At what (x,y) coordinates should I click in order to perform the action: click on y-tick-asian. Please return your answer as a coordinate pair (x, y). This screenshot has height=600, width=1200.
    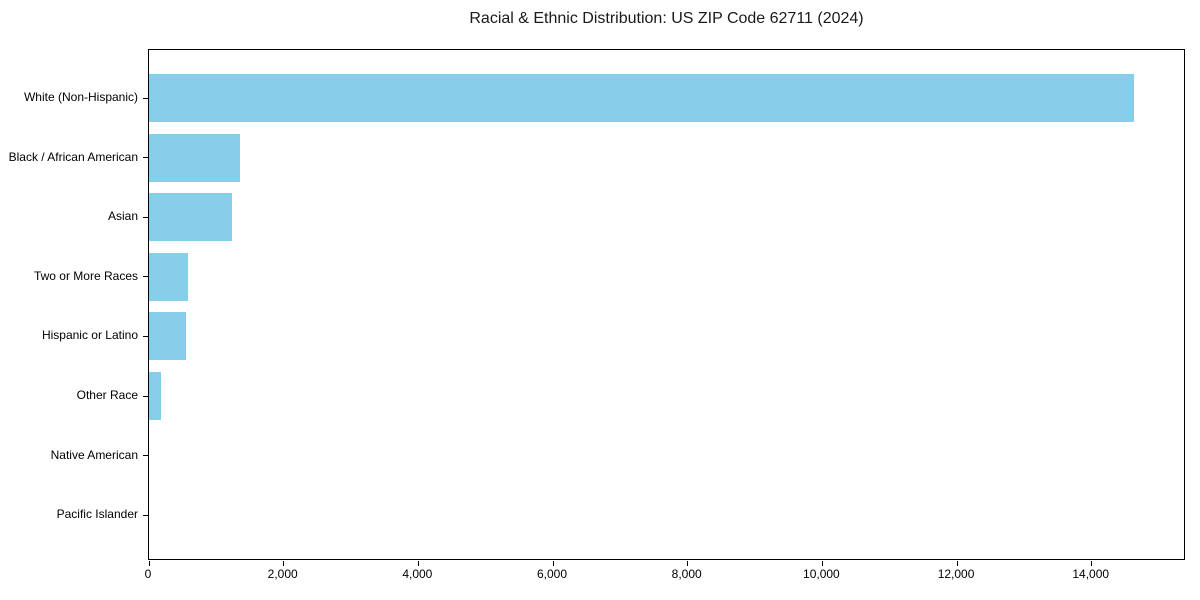
    Looking at the image, I should click on (145, 217).